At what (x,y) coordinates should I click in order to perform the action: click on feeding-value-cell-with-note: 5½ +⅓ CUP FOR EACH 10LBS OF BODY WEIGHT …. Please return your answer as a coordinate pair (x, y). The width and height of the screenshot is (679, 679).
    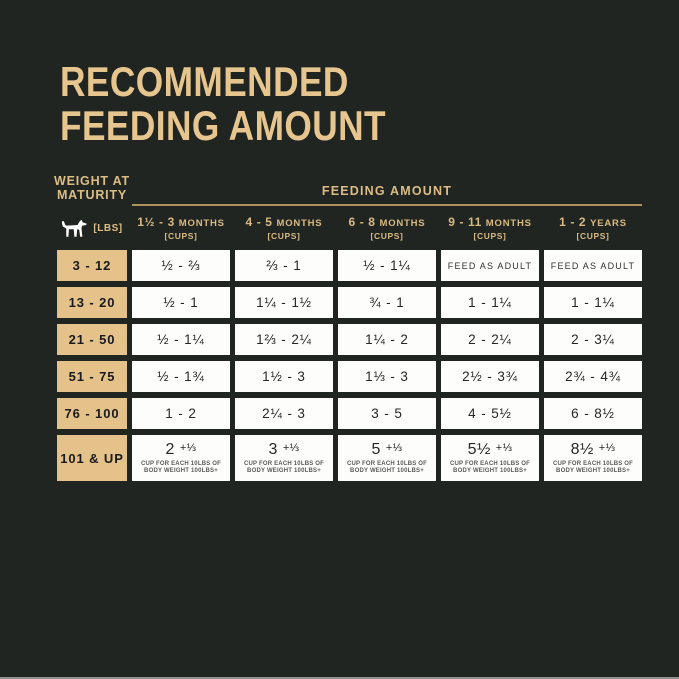
    Looking at the image, I should click on (490, 458).